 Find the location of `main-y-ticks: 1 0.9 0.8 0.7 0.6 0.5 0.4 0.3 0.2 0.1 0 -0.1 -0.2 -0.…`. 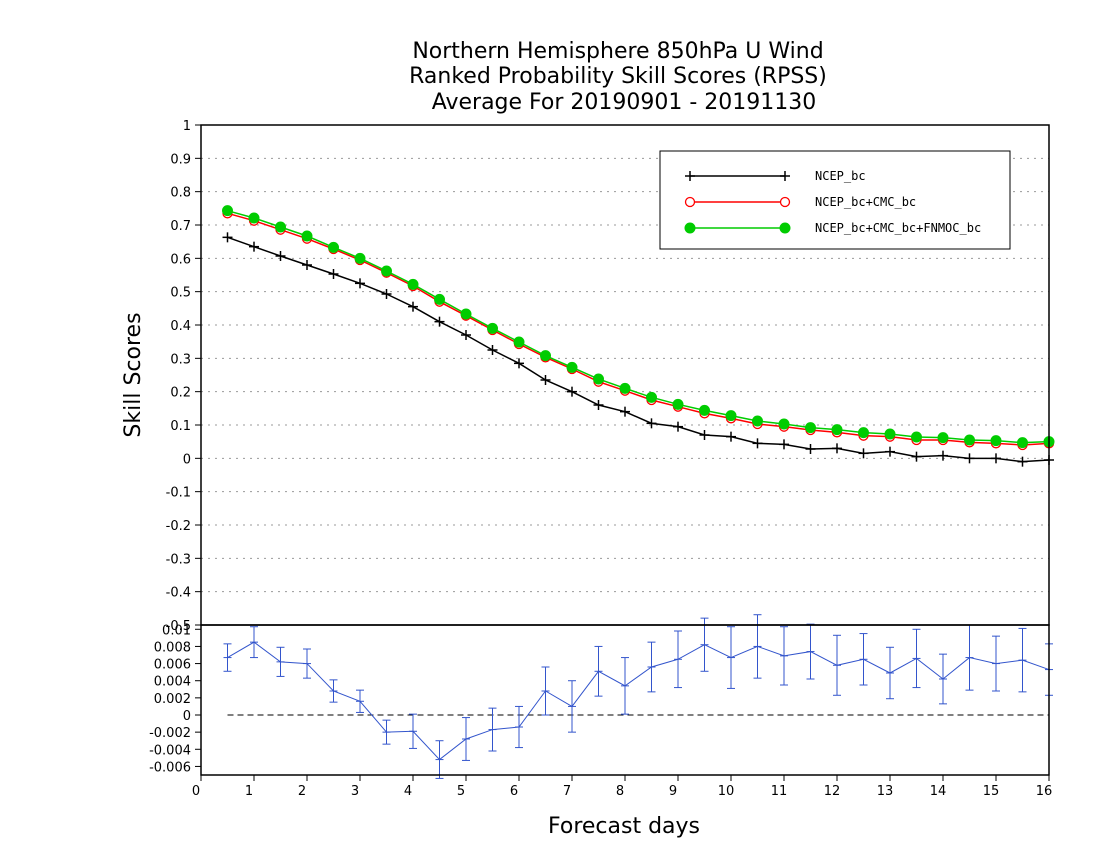

main-y-ticks: 1 0.9 0.8 0.7 0.6 0.5 0.4 0.3 0.2 0.1 0 -0.1 -0.2 -0.… is located at coordinates (183, 376).